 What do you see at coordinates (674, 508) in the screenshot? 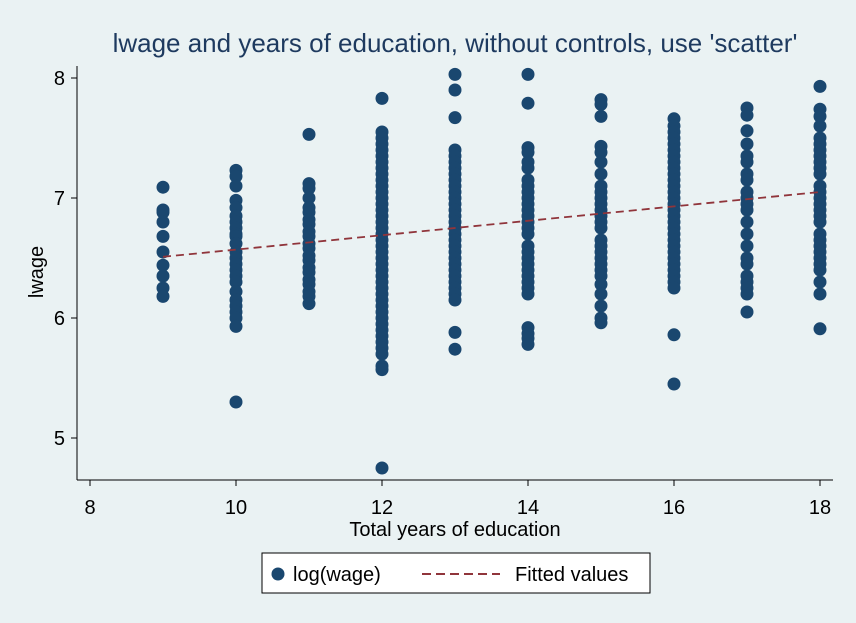
I see `x-tick-label: 16` at bounding box center [674, 508].